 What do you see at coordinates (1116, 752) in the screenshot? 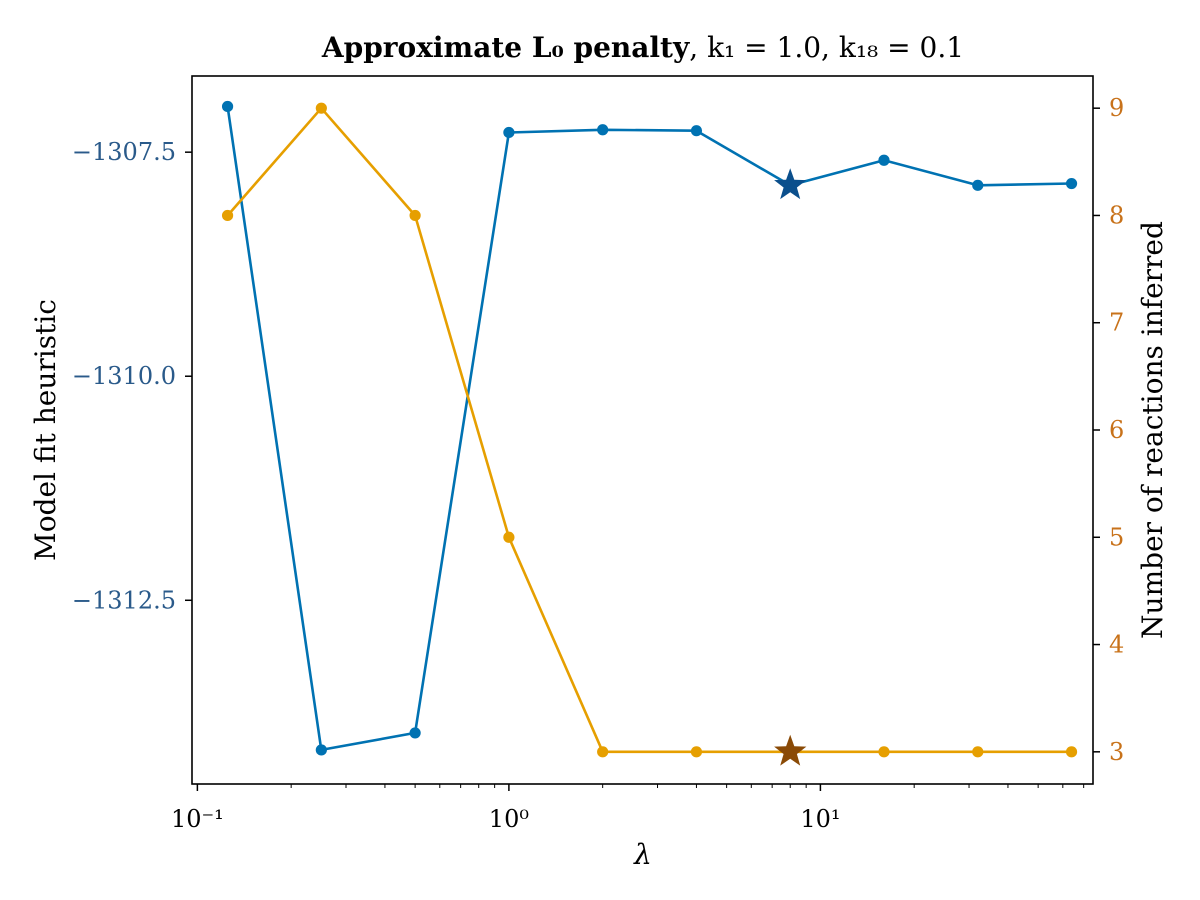
I see `y-right-tick-label-0: 3` at bounding box center [1116, 752].